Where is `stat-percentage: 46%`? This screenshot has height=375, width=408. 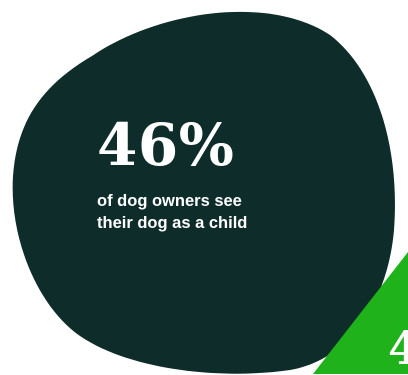 stat-percentage: 46% is located at coordinates (166, 145).